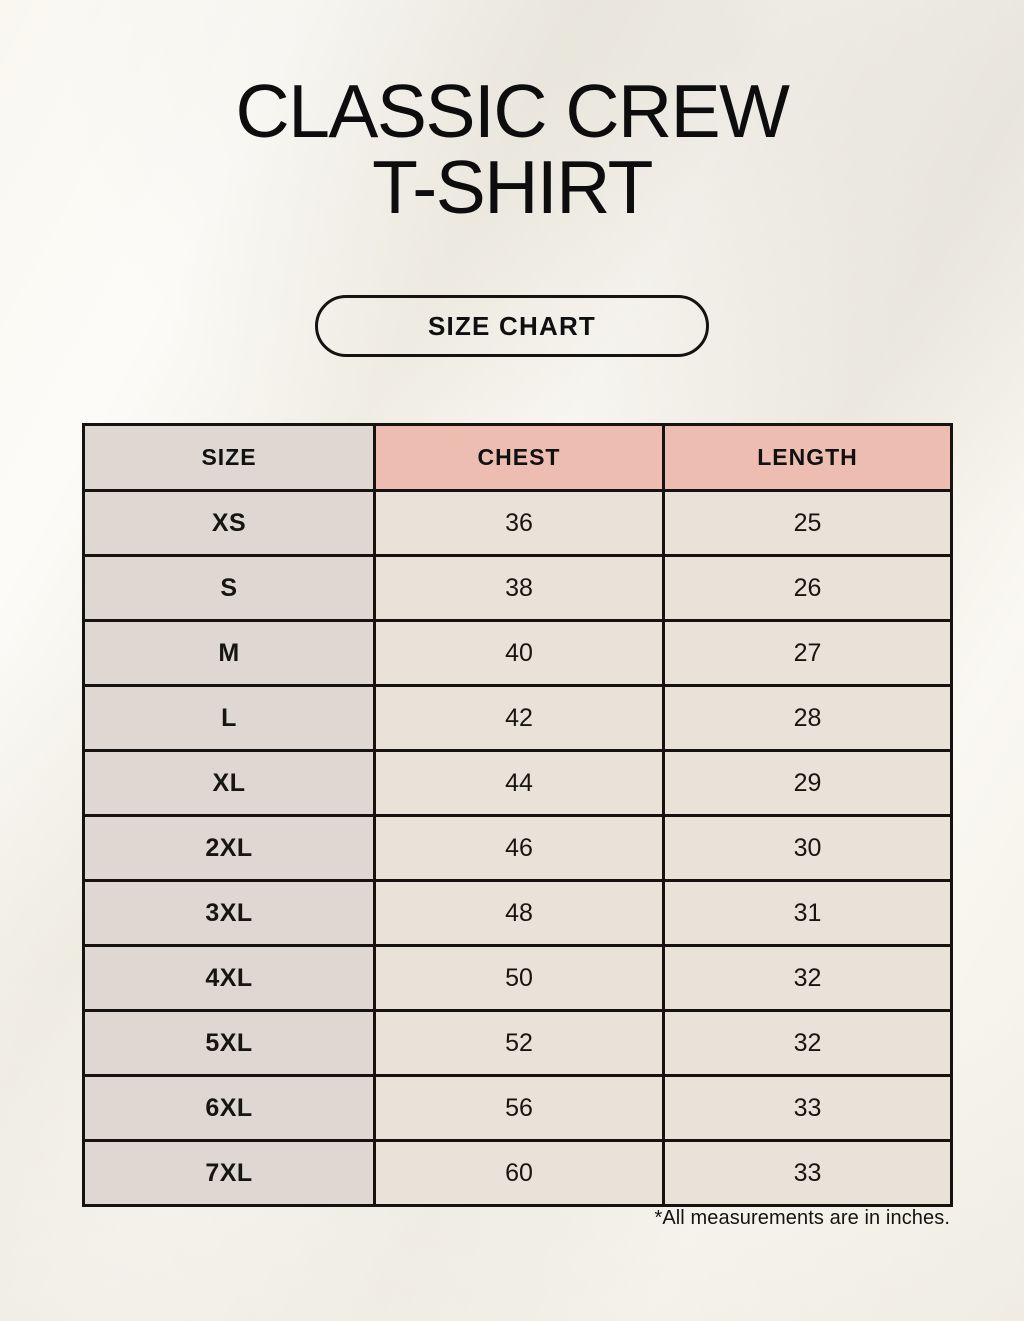 Image resolution: width=1024 pixels, height=1321 pixels. I want to click on table-row: L 42 28, so click(517, 718).